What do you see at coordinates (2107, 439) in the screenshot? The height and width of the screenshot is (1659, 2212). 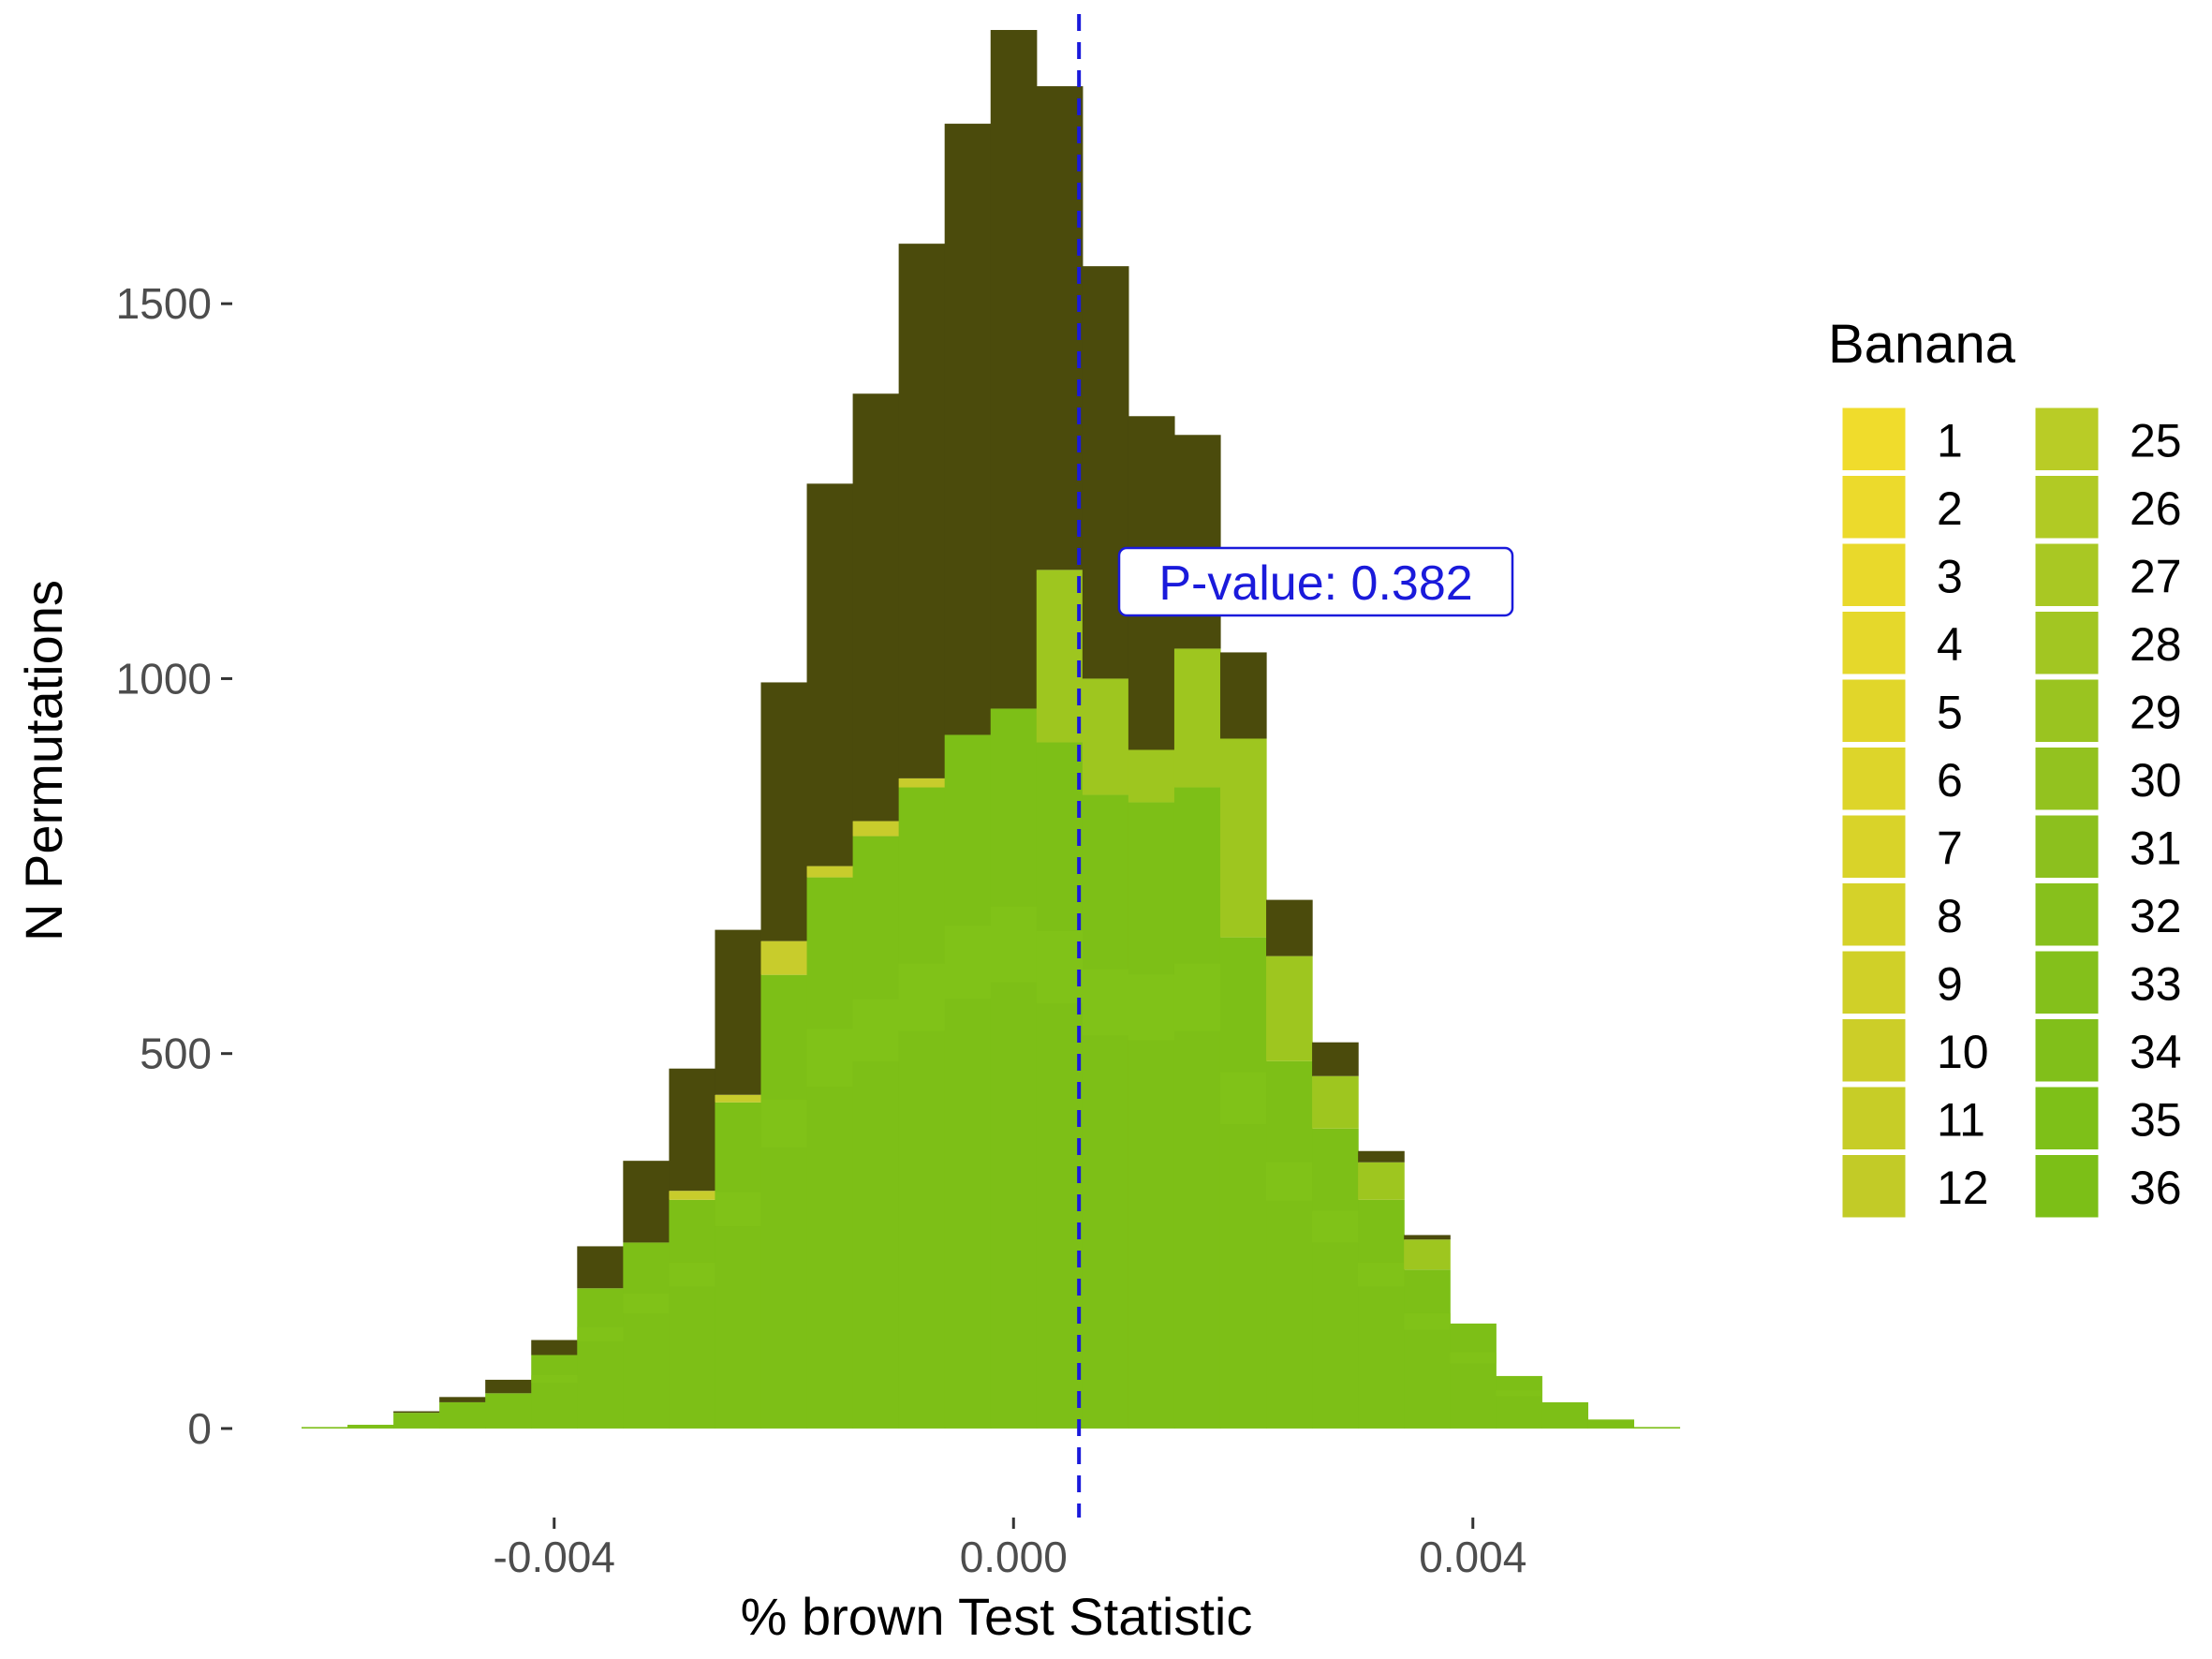 I see `legend-item: 25` at bounding box center [2107, 439].